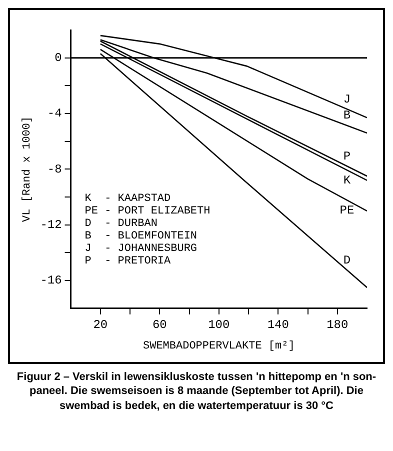 The width and height of the screenshot is (393, 451). What do you see at coordinates (121, 224) in the screenshot?
I see `annotation: D - DURBAN` at bounding box center [121, 224].